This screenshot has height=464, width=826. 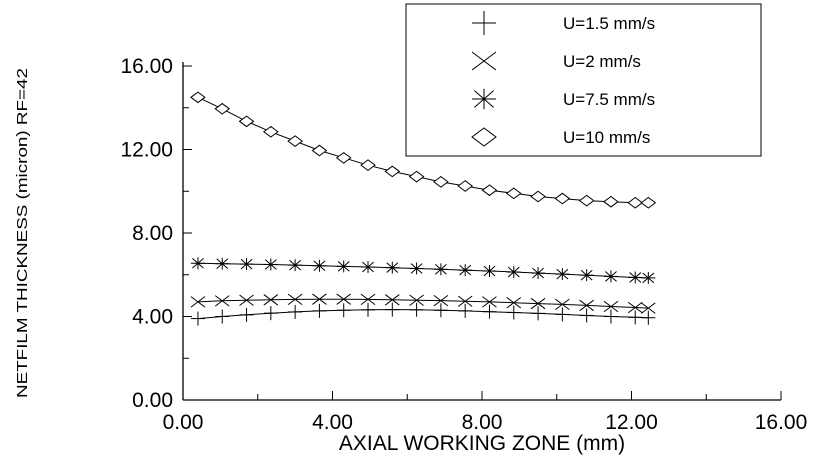 I want to click on legend-label: U=7.5 mm/s, so click(x=609, y=99).